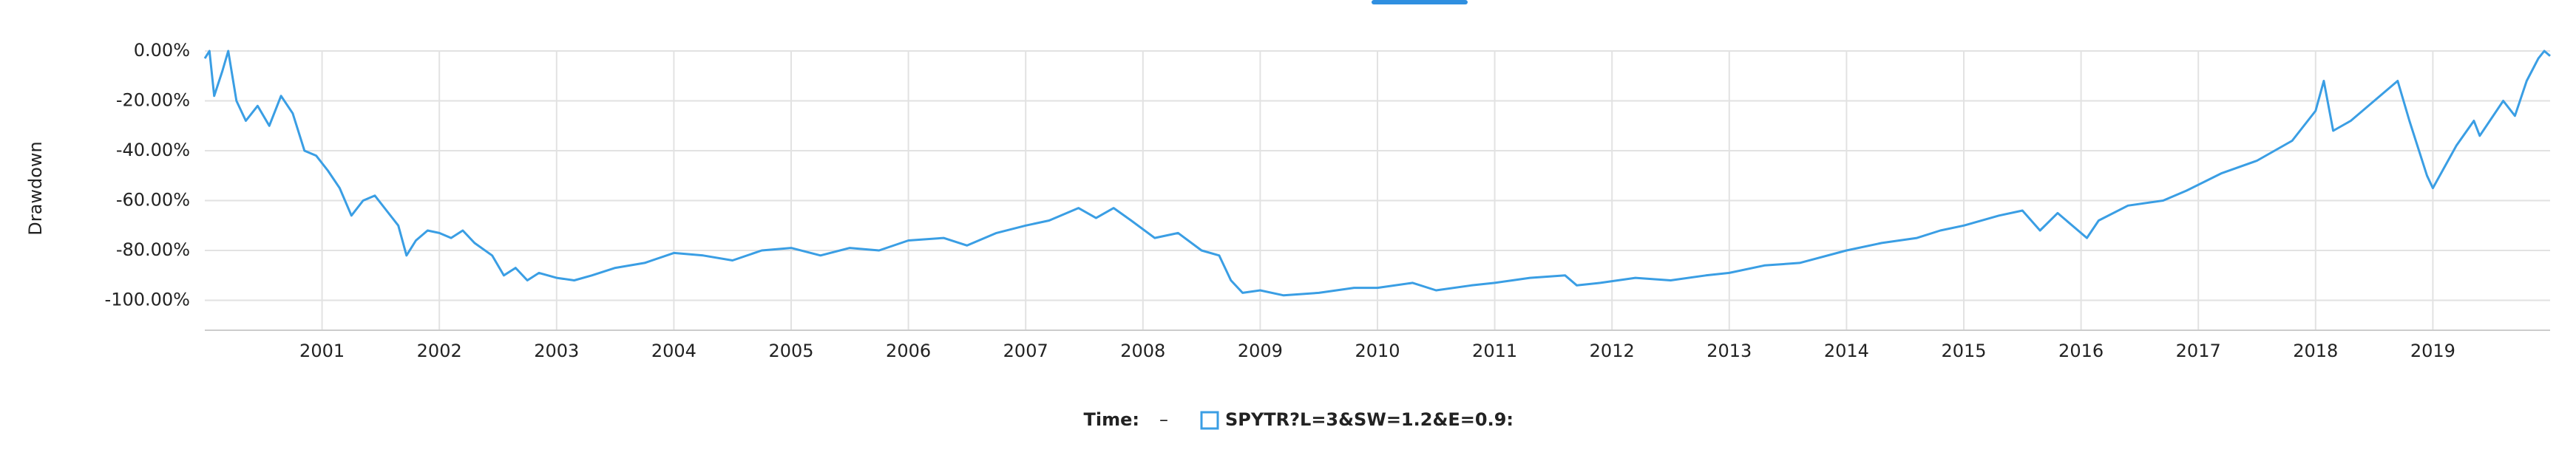 The width and height of the screenshot is (2576, 461). I want to click on button, so click(1420, 2).